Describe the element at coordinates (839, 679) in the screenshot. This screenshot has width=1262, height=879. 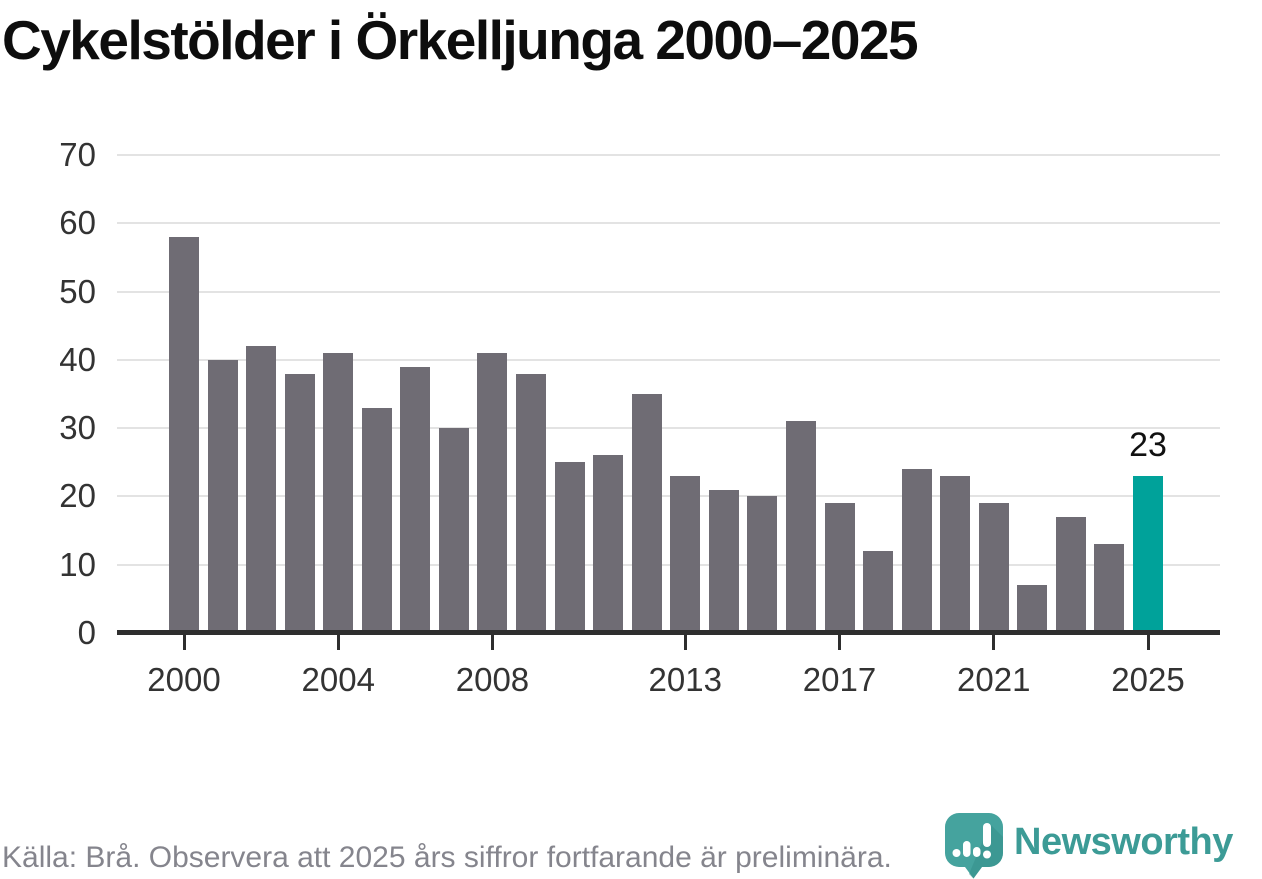
I see `x-tick-label: 2017` at that location.